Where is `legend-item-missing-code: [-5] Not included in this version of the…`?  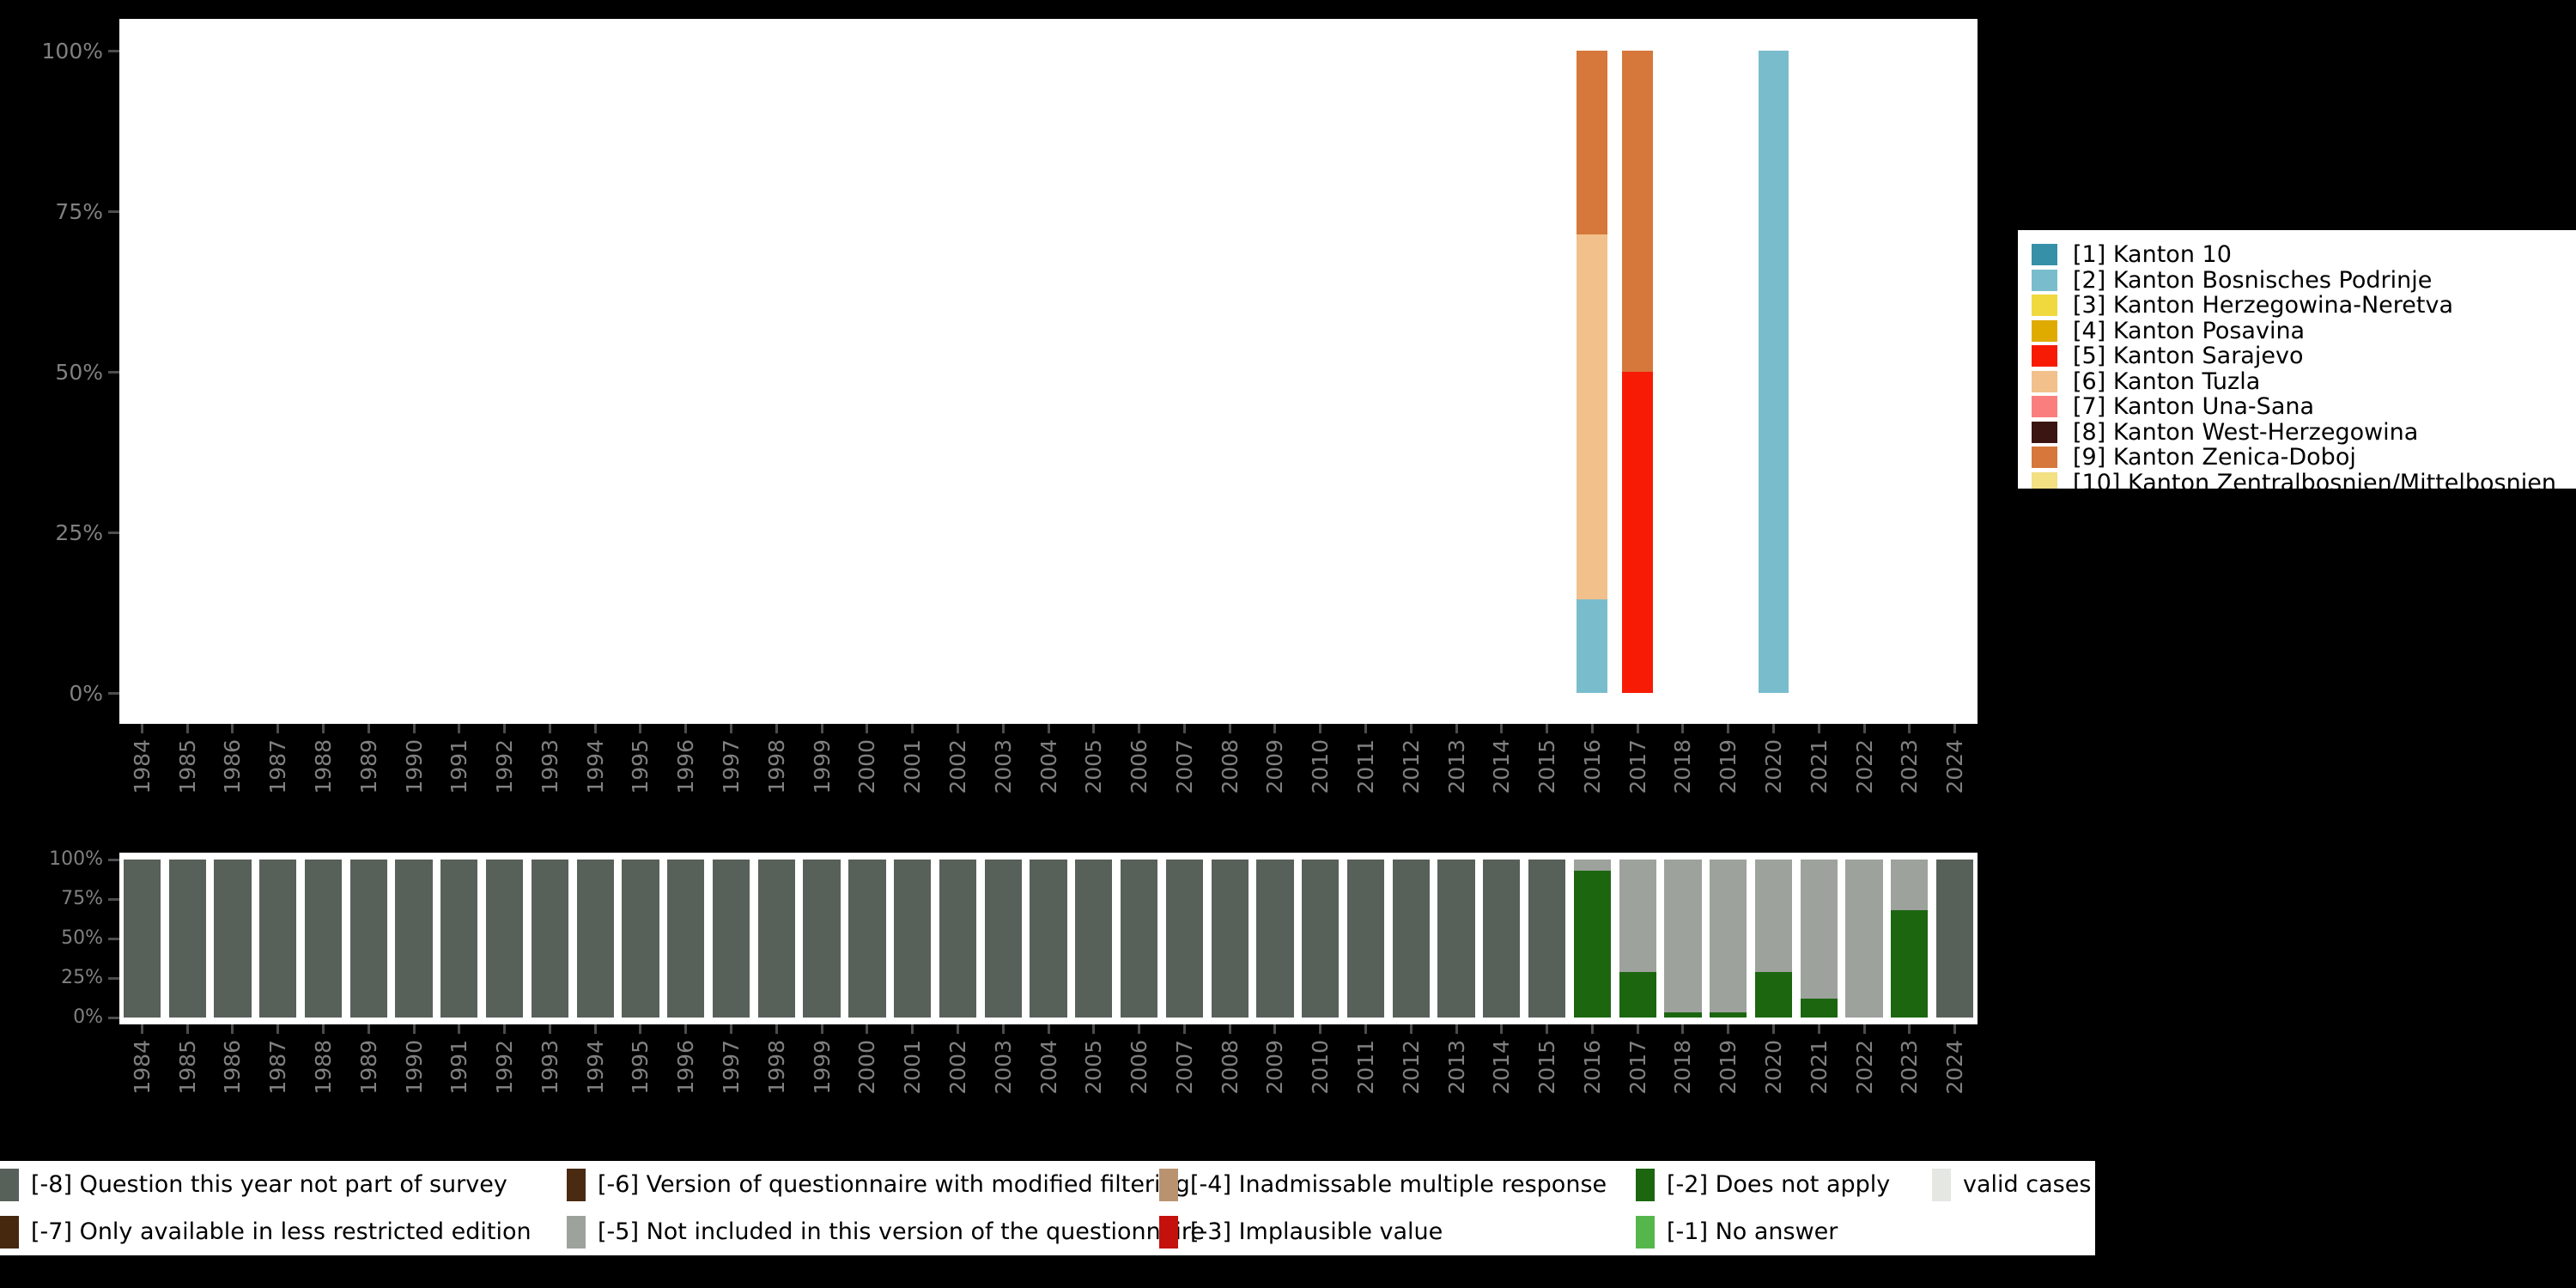 legend-item-missing-code: [-5] Not included in this version of the… is located at coordinates (886, 1232).